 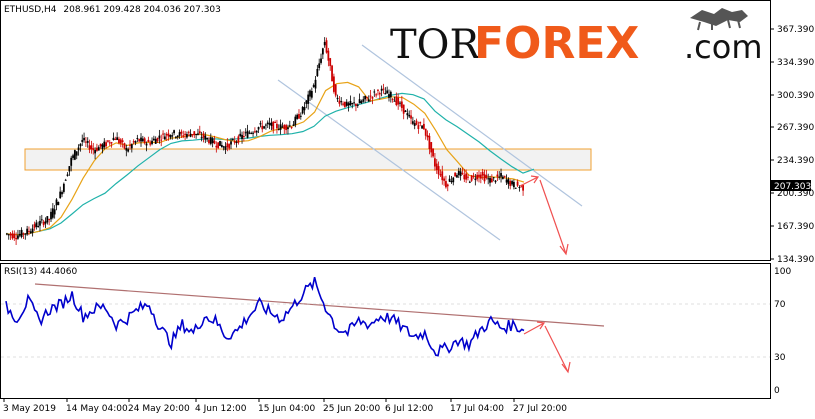 What do you see at coordinates (29, 409) in the screenshot?
I see `time-tick-label: 3 May 2019` at bounding box center [29, 409].